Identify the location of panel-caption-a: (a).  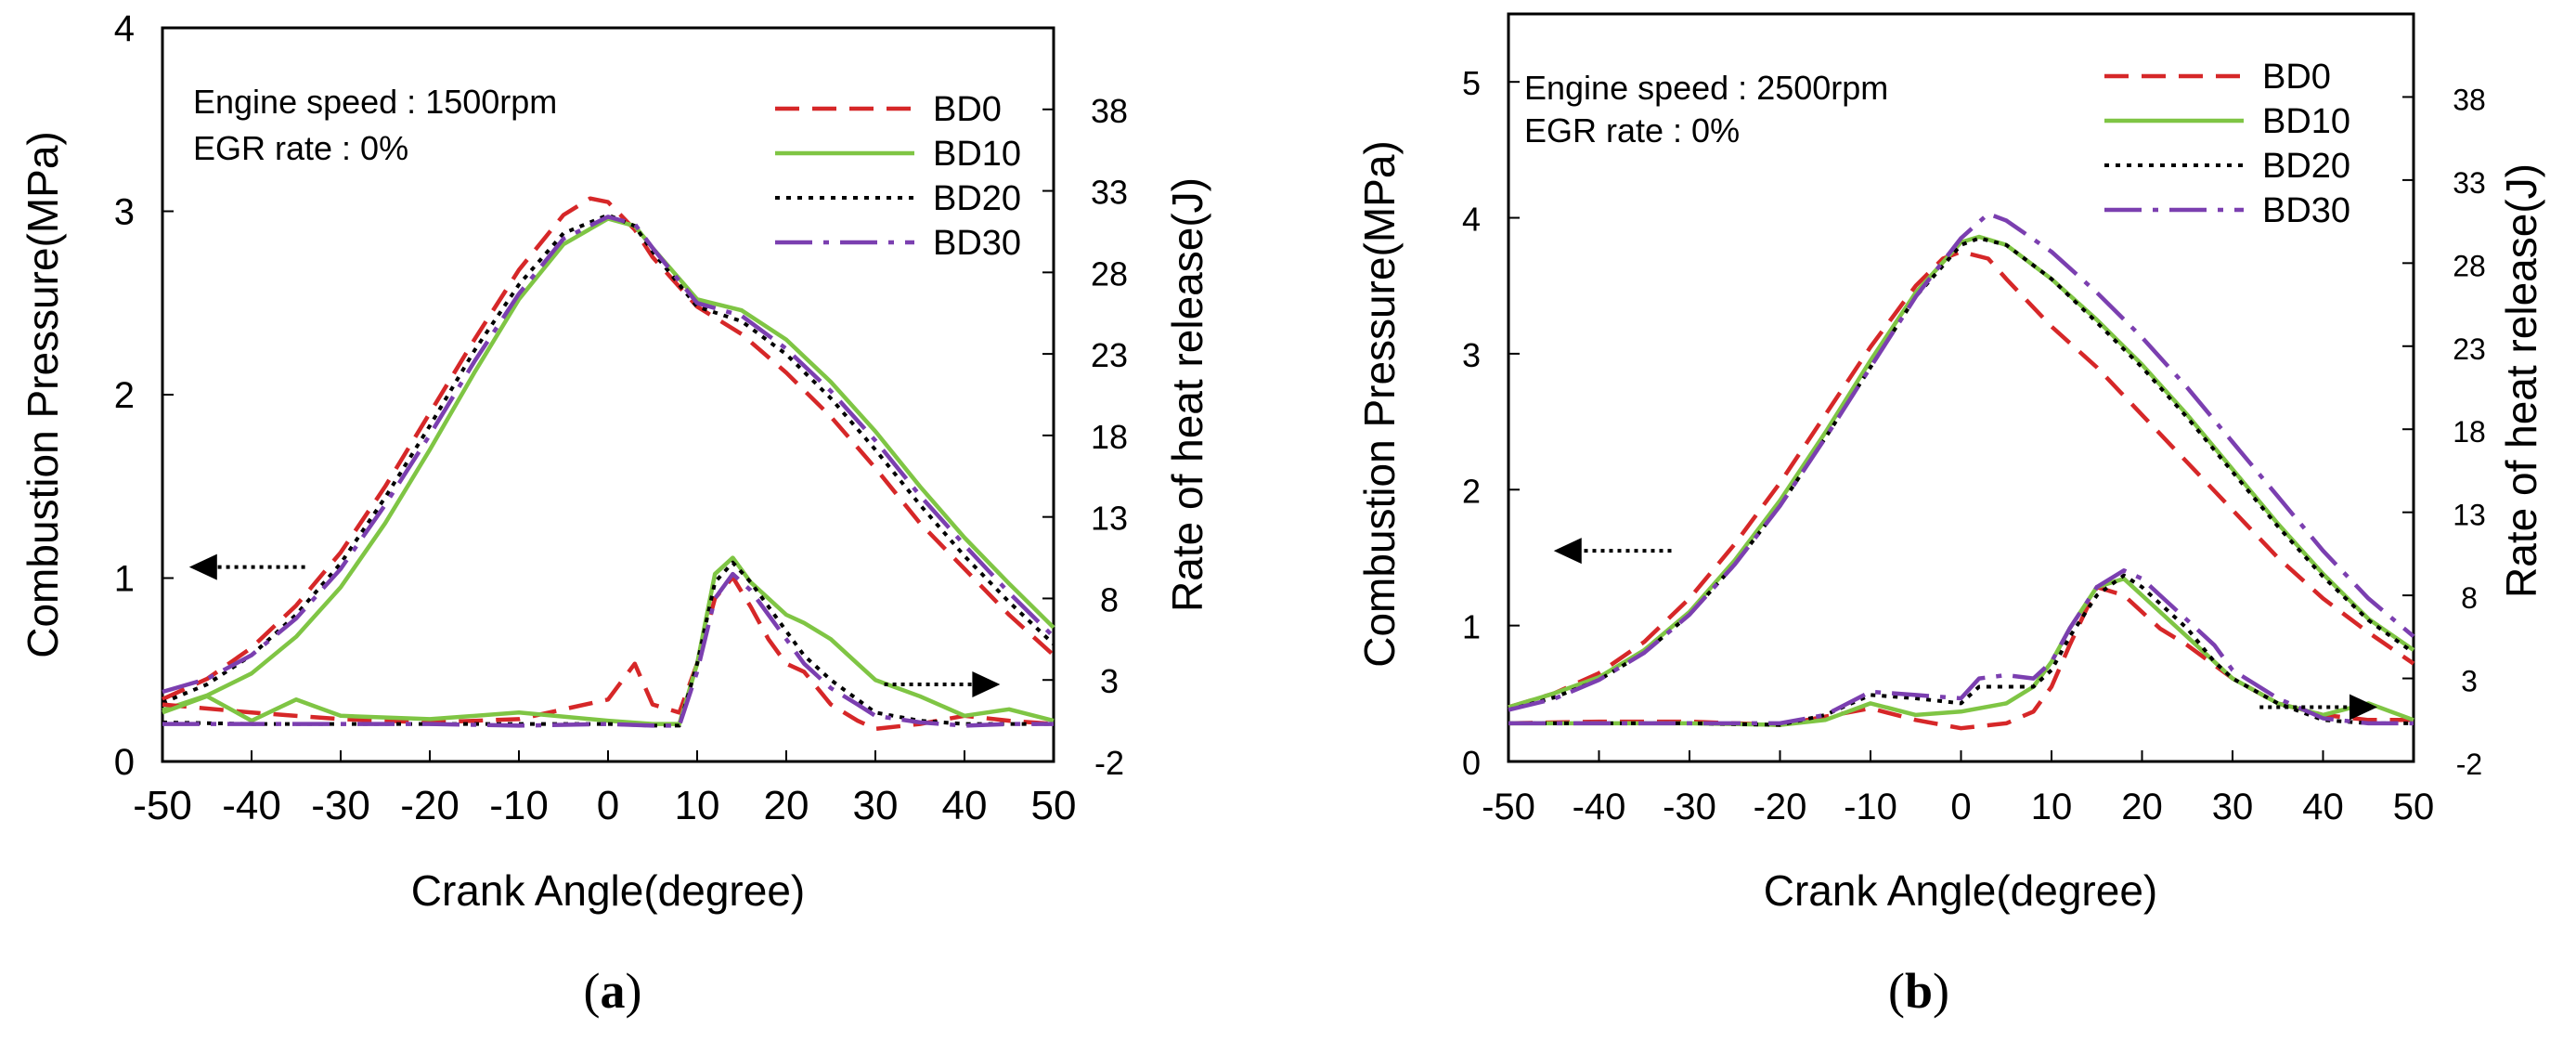
(613, 991).